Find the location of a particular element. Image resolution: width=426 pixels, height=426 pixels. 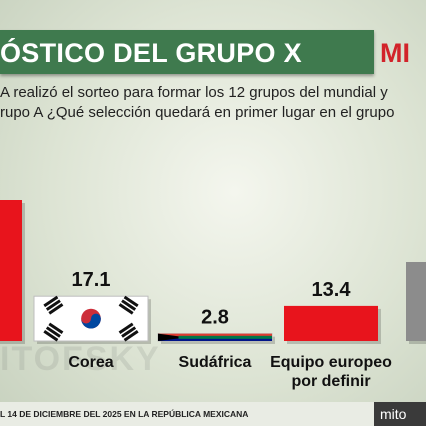

south-africa-flag-icon is located at coordinates (215, 337).